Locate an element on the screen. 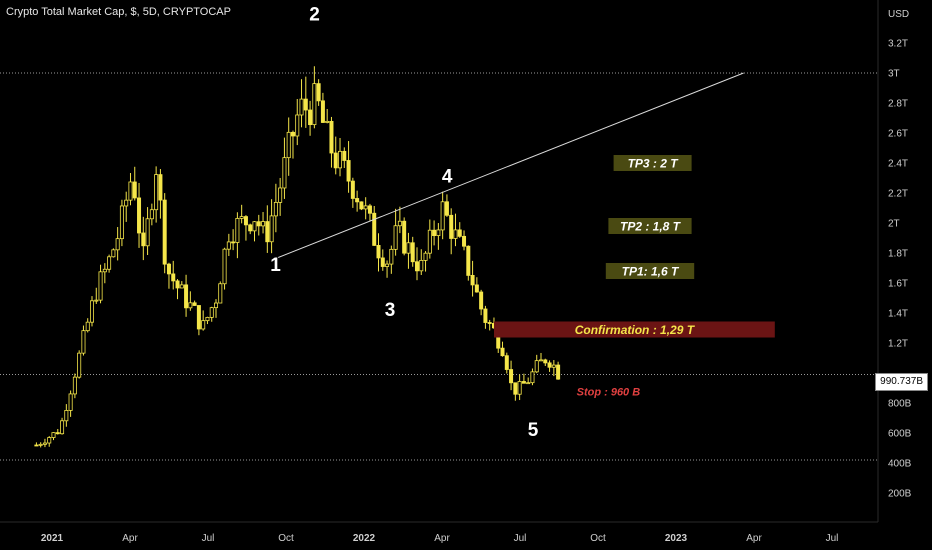 The height and width of the screenshot is (550, 932). x-tick-label: 2021 is located at coordinates (52, 538).